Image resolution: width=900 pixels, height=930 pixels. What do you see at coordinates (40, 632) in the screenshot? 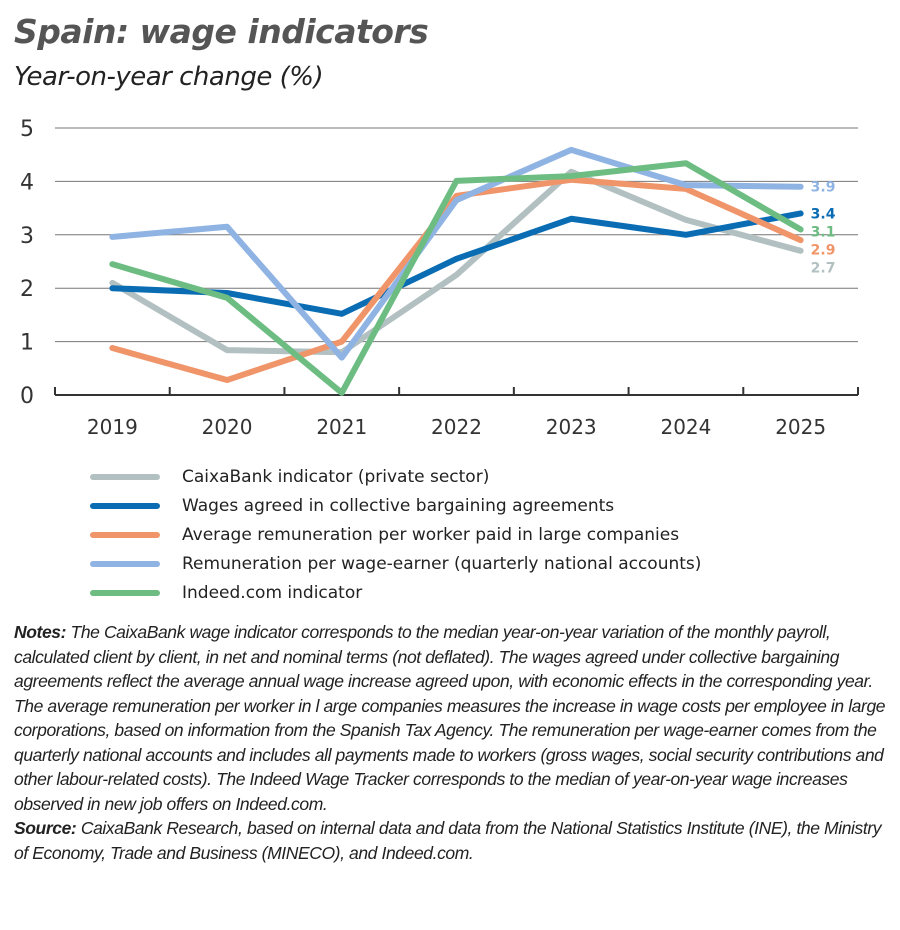
I see `notes-label: Notes:` at bounding box center [40, 632].